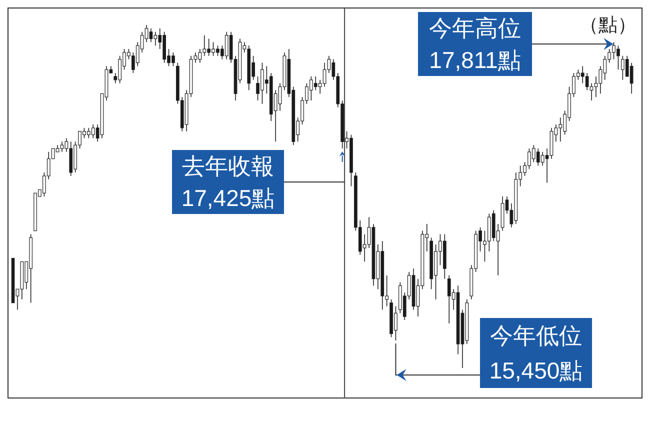  Describe the element at coordinates (475, 44) in the screenshot. I see `annotation: 今年高位 17,811點` at that location.